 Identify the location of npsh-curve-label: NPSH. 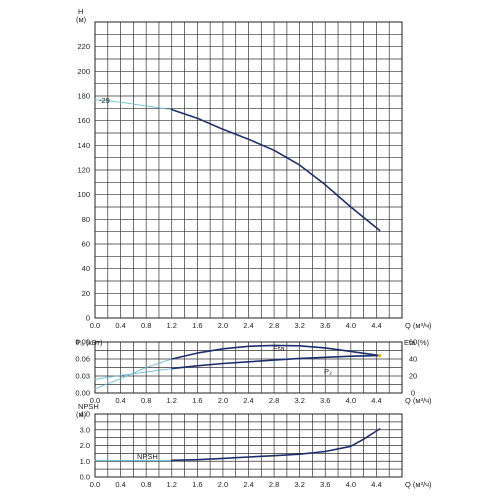
(147, 456).